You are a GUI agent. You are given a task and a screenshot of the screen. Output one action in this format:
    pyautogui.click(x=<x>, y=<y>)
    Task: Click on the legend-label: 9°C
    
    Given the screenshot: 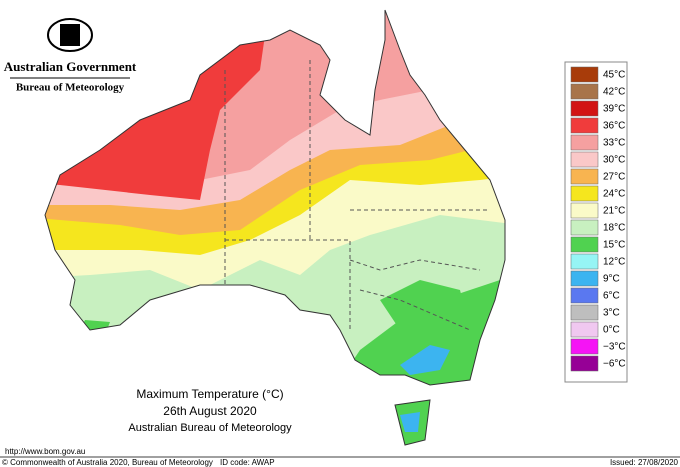 What is the action you would take?
    pyautogui.click(x=611, y=279)
    